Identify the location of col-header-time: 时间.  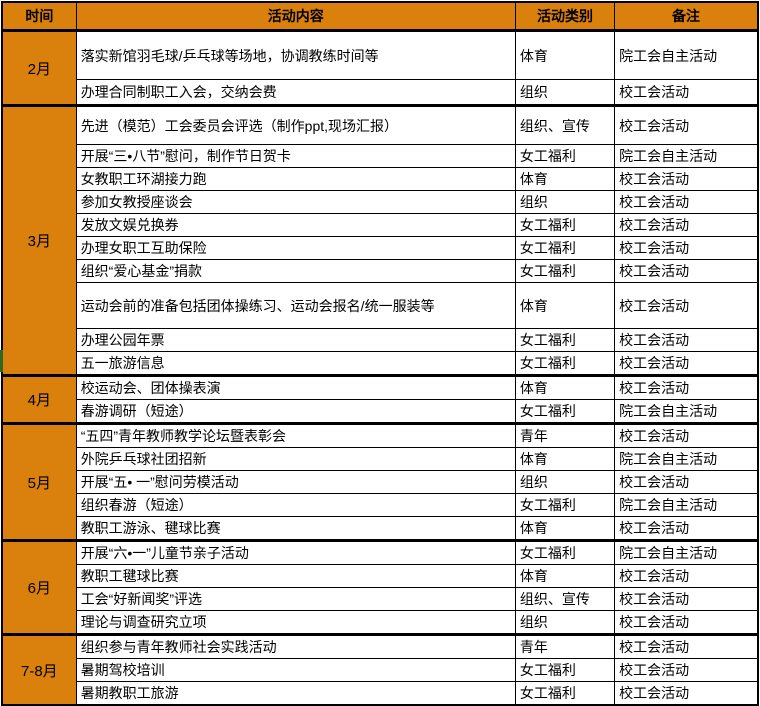
(39, 16).